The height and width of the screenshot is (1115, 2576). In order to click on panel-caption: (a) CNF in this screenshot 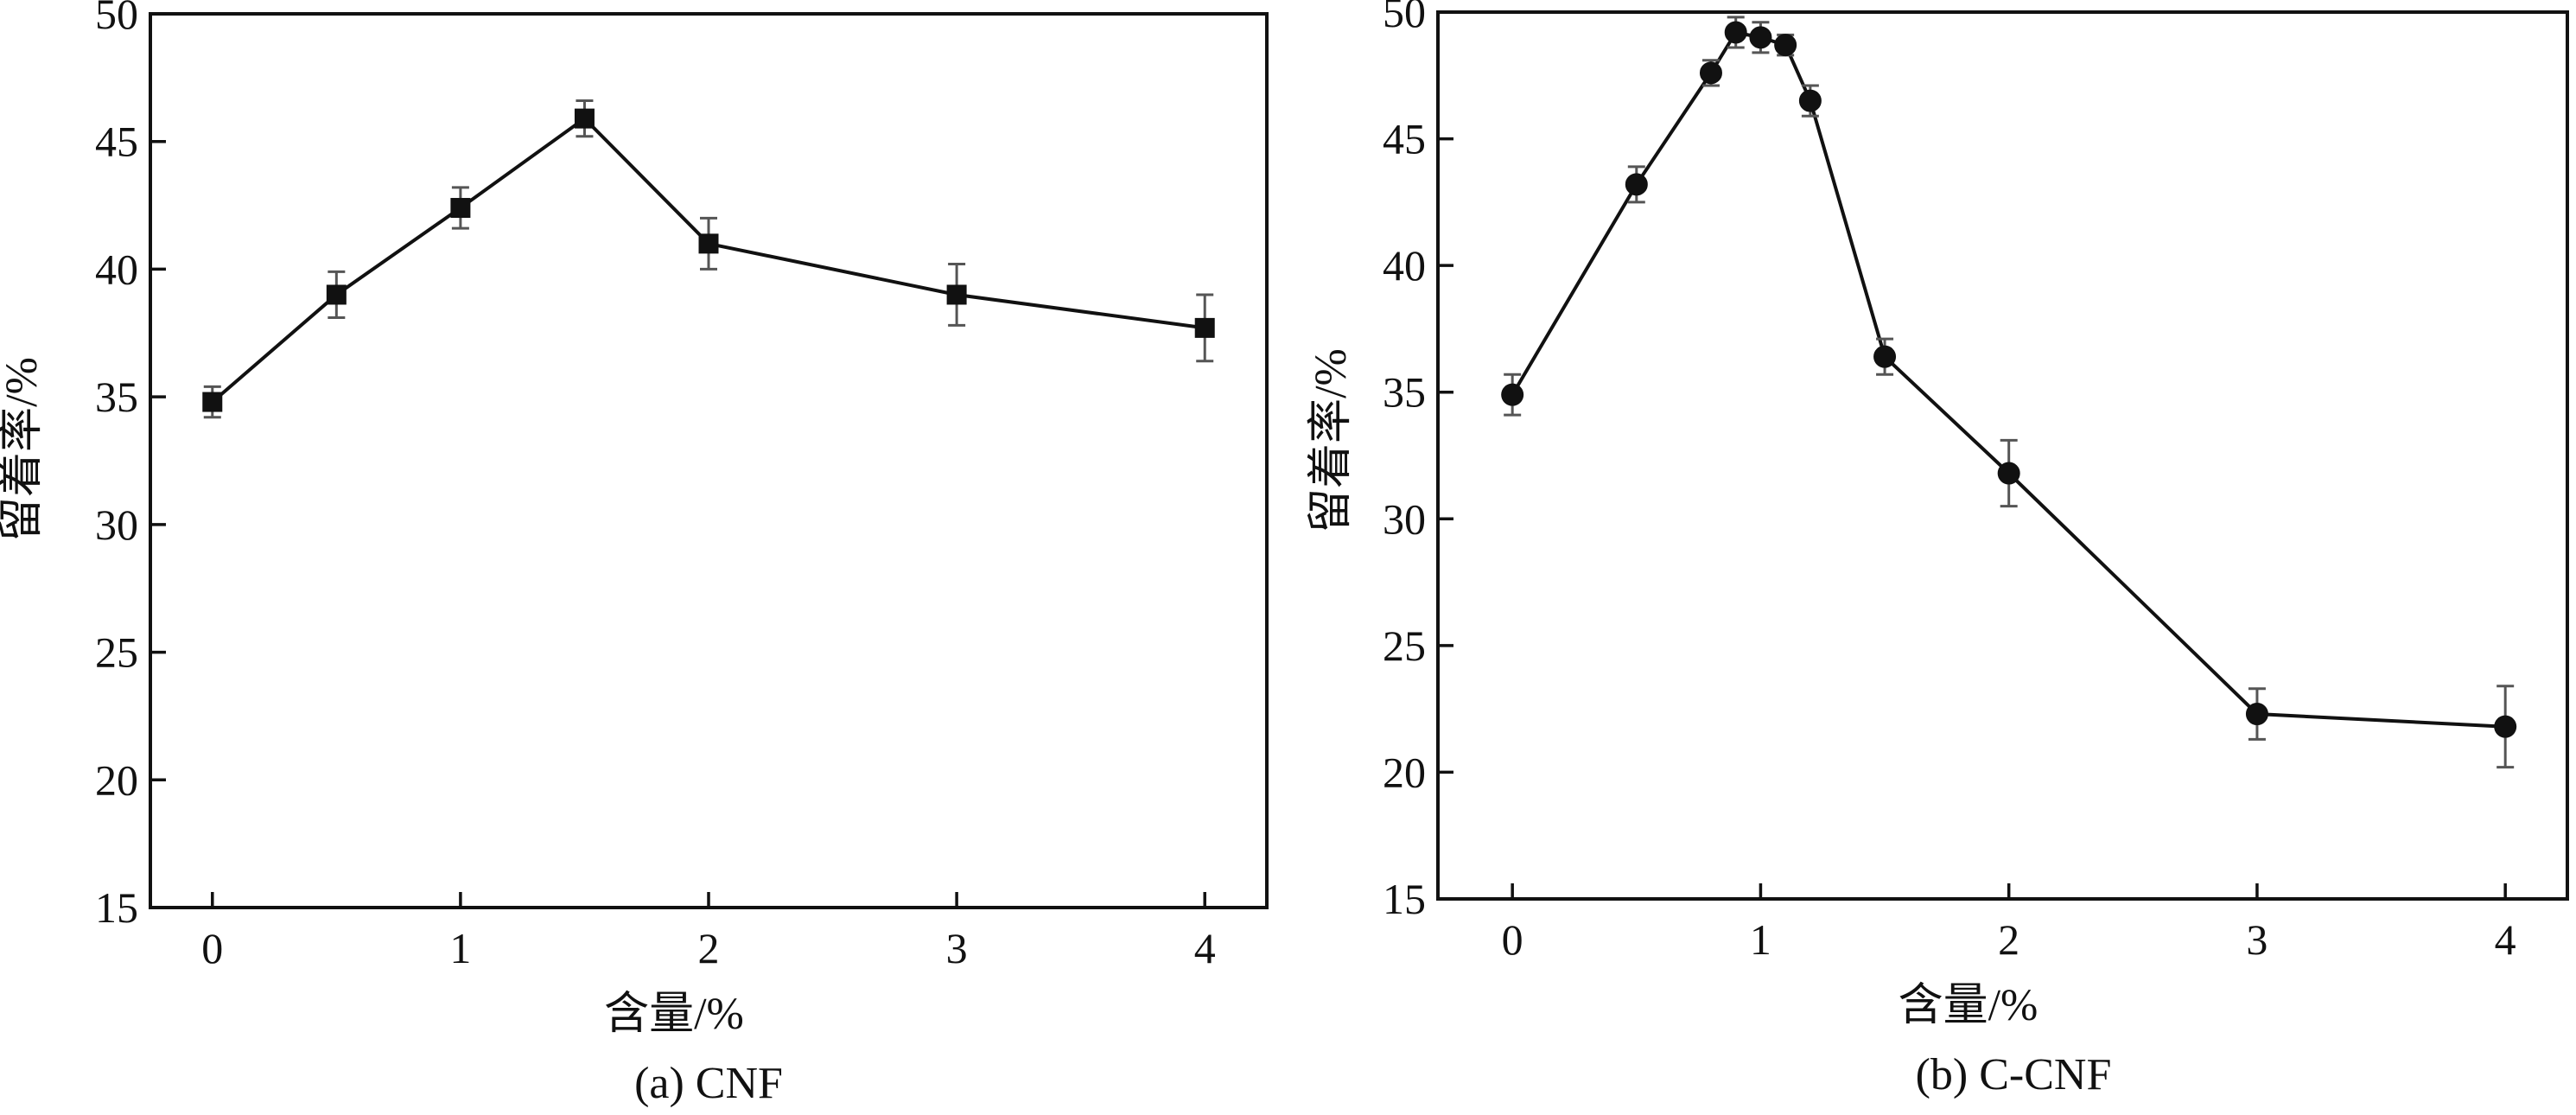, I will do `click(708, 1083)`.